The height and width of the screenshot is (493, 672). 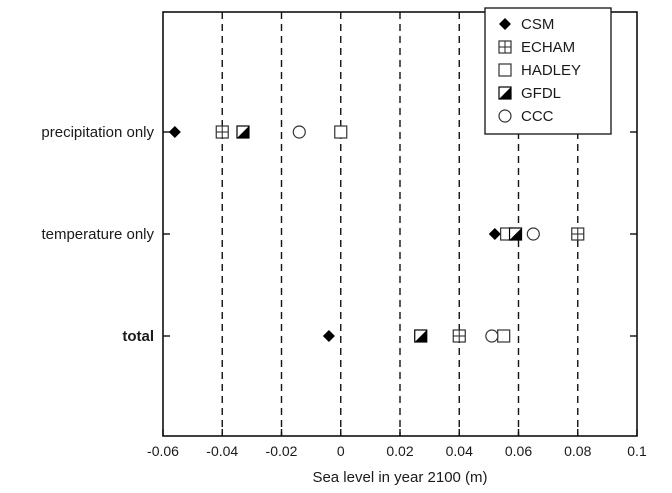 What do you see at coordinates (282, 451) in the screenshot?
I see `x-tick-label: -0.02` at bounding box center [282, 451].